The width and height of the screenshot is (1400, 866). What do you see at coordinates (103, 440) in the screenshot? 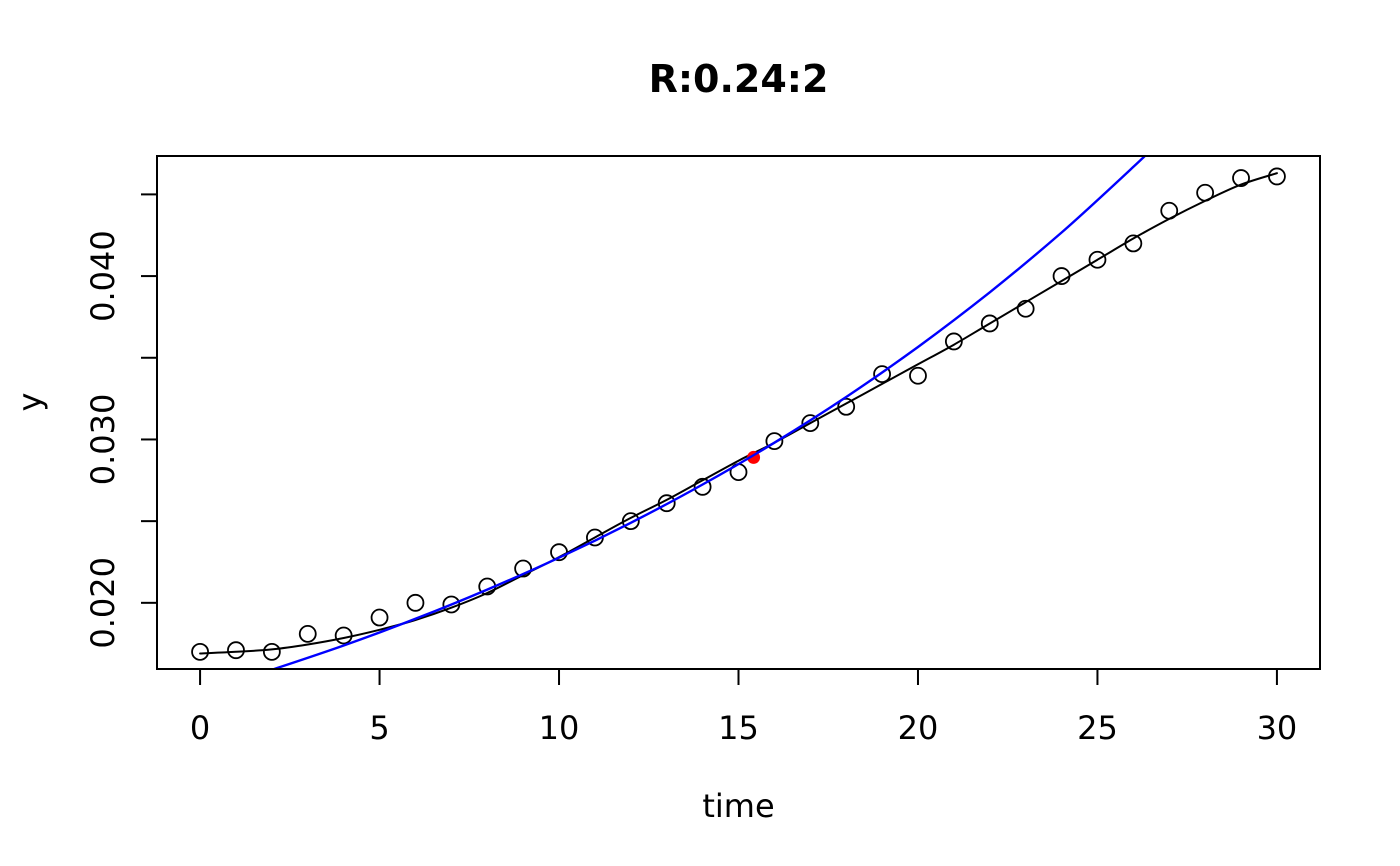
I see `y-tick-label: 0.030` at bounding box center [103, 440].